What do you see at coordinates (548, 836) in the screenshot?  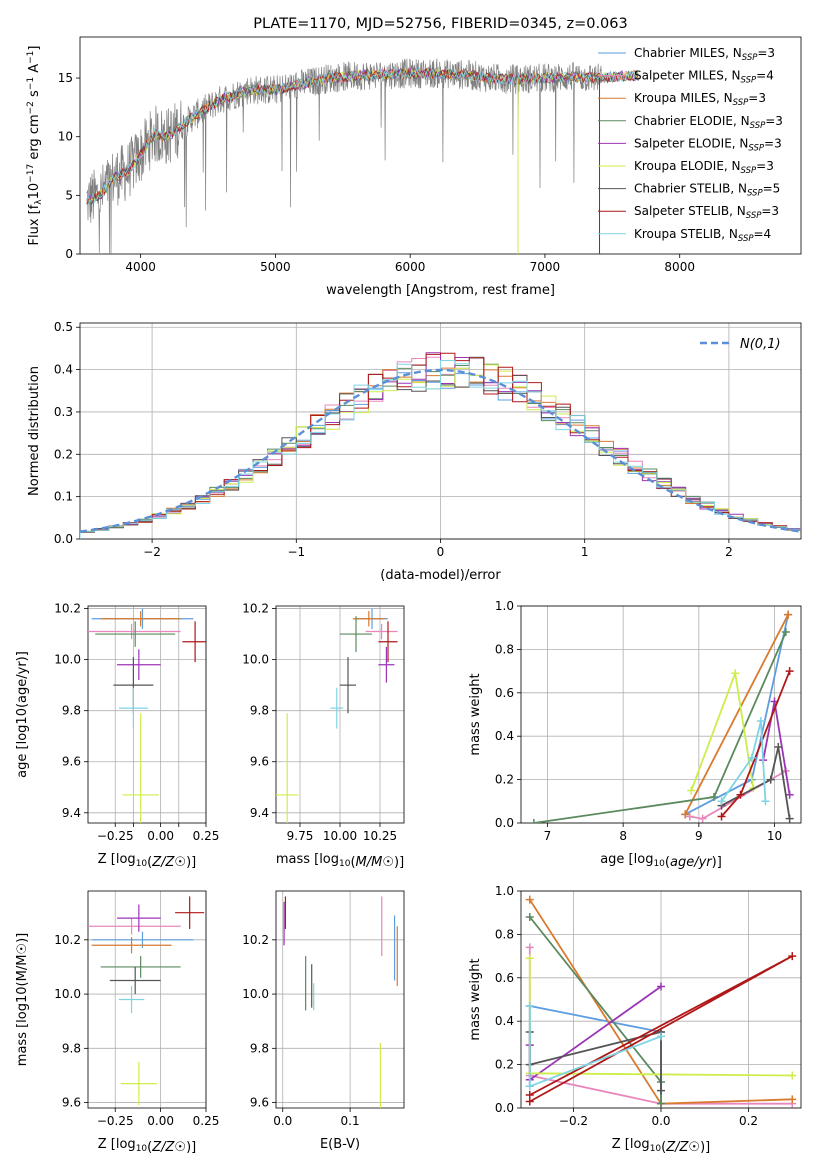 I see `x-tick-label: 7` at bounding box center [548, 836].